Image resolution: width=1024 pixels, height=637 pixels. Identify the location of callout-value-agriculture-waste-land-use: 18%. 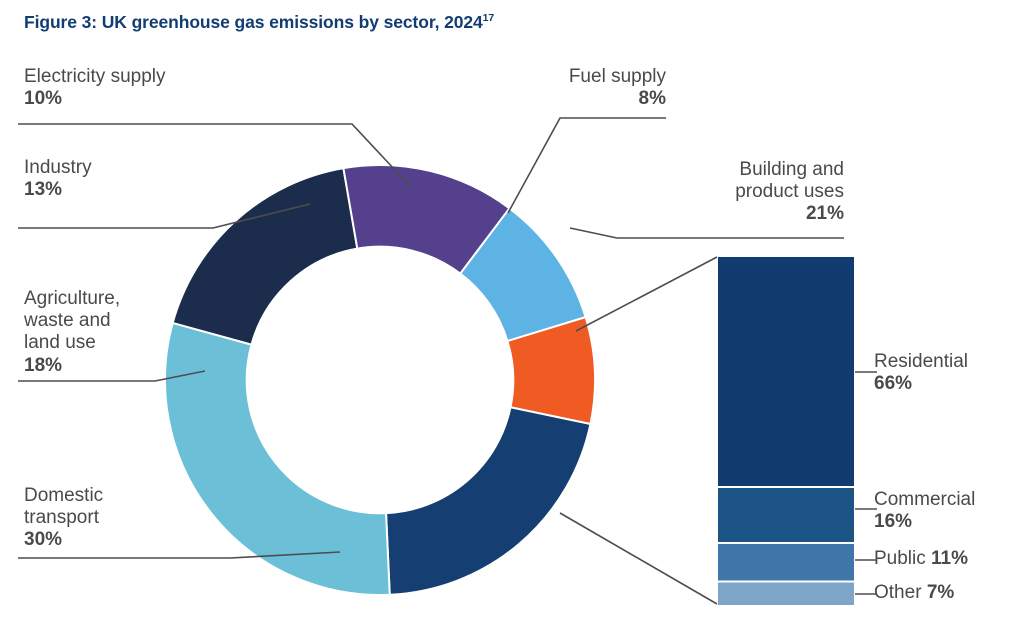
(43, 365).